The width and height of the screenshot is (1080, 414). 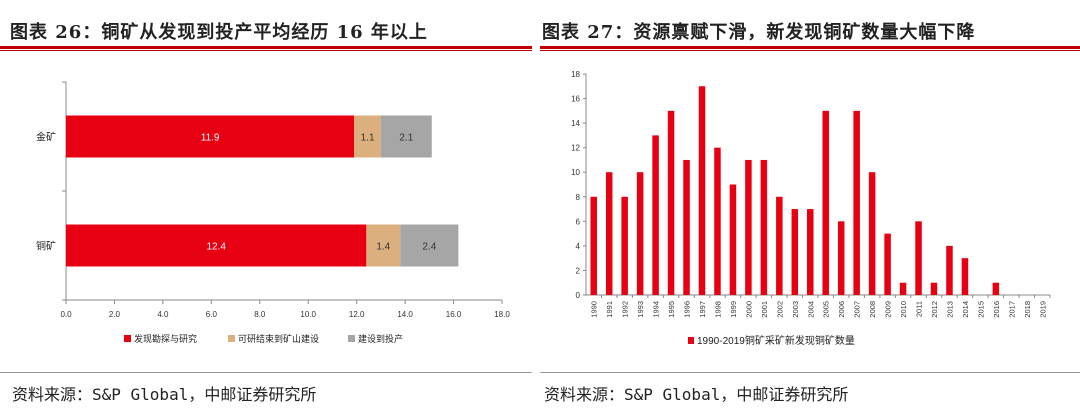 I want to click on x-tick-label: 14.0, so click(x=405, y=314).